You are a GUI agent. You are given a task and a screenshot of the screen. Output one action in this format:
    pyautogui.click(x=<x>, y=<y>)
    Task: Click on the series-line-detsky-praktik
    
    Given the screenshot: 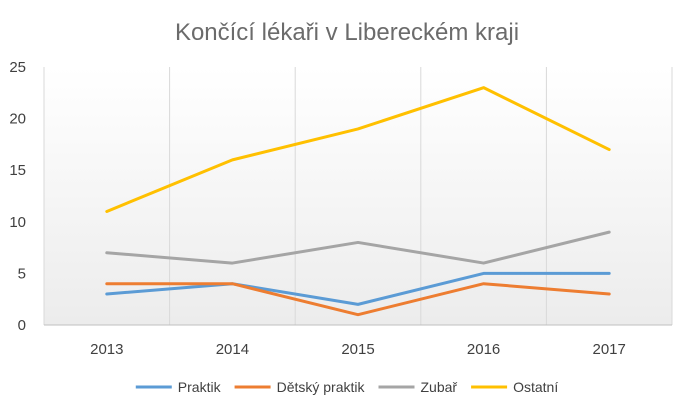 What is the action you would take?
    pyautogui.click(x=358, y=299)
    